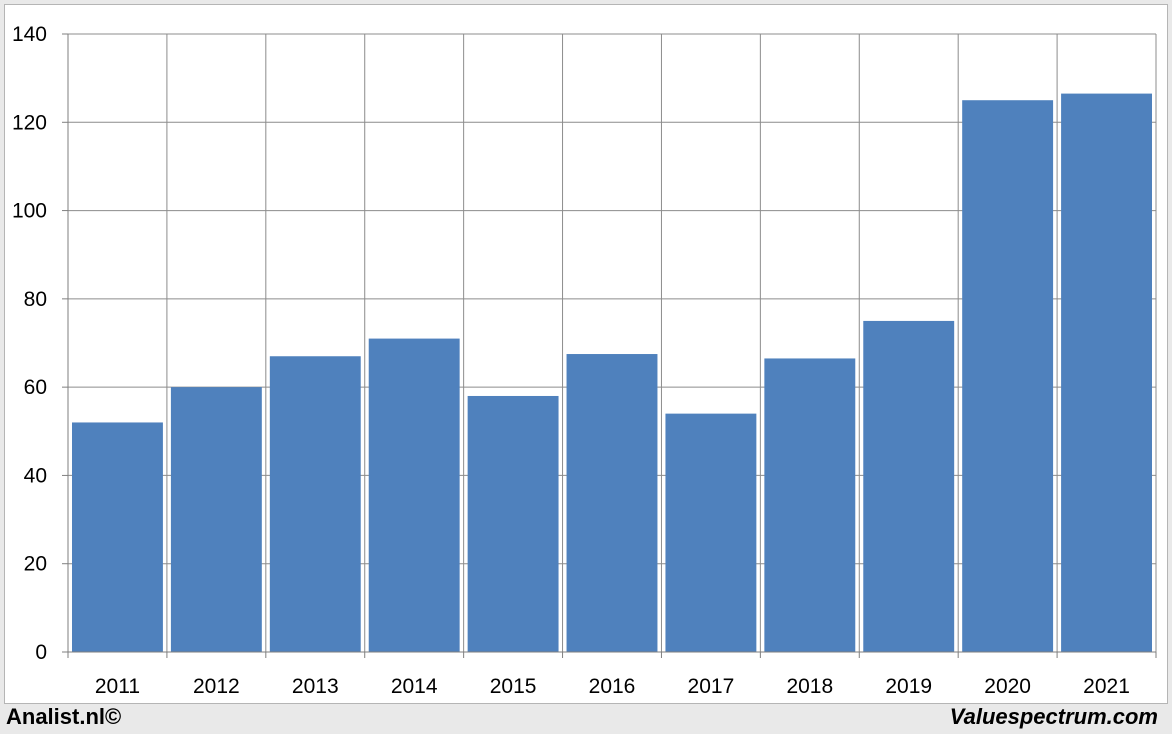 The image size is (1172, 734). What do you see at coordinates (1106, 373) in the screenshot?
I see `bar-2021` at bounding box center [1106, 373].